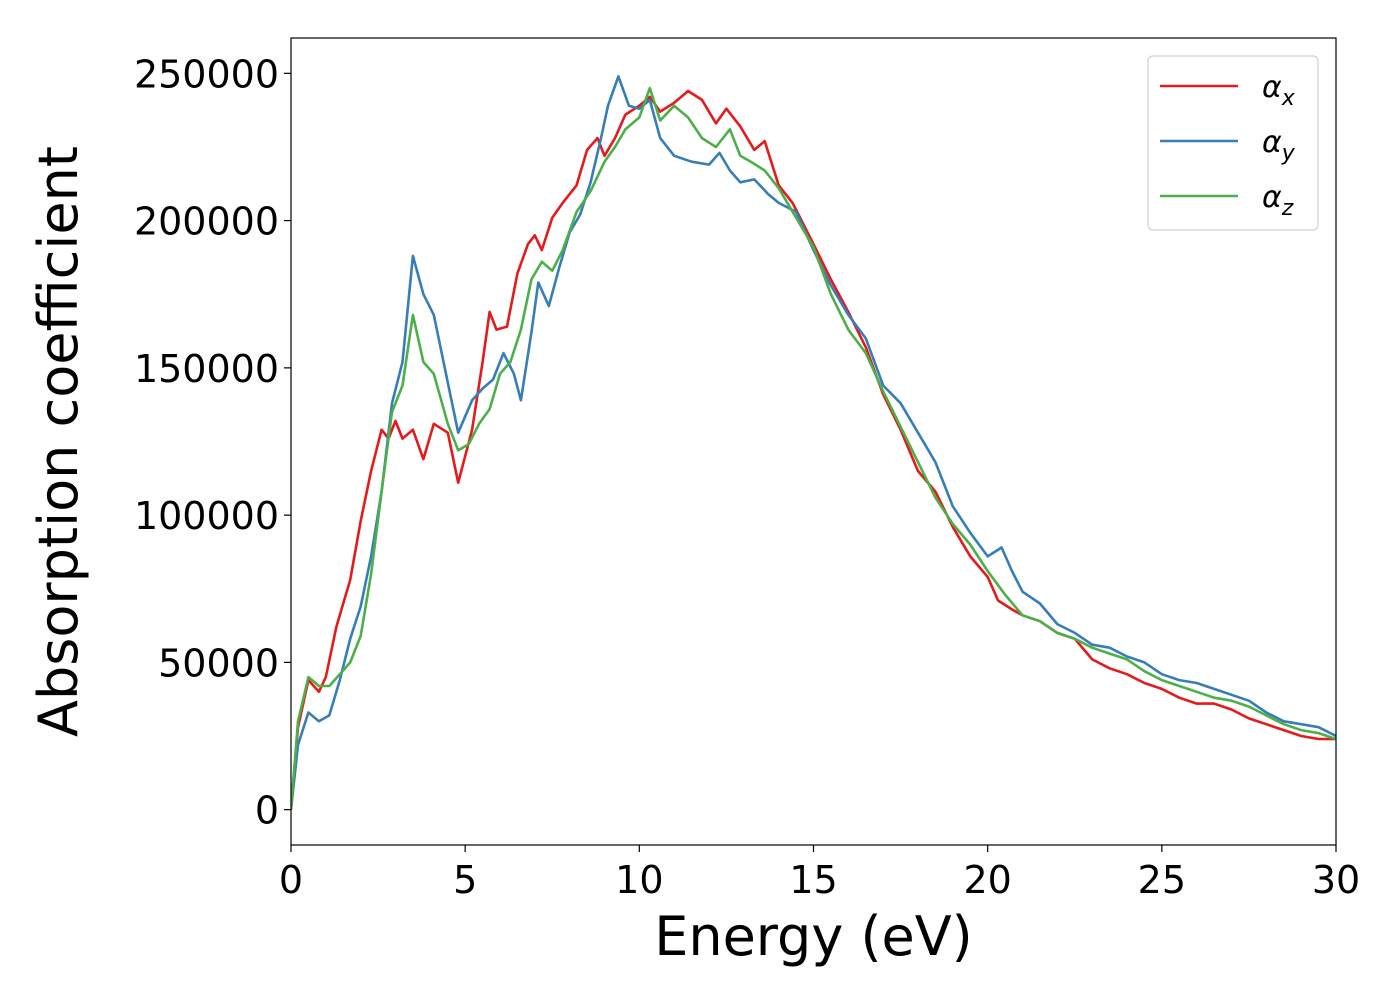  What do you see at coordinates (1278, 200) in the screenshot?
I see `legend-label-z: αz` at bounding box center [1278, 200].